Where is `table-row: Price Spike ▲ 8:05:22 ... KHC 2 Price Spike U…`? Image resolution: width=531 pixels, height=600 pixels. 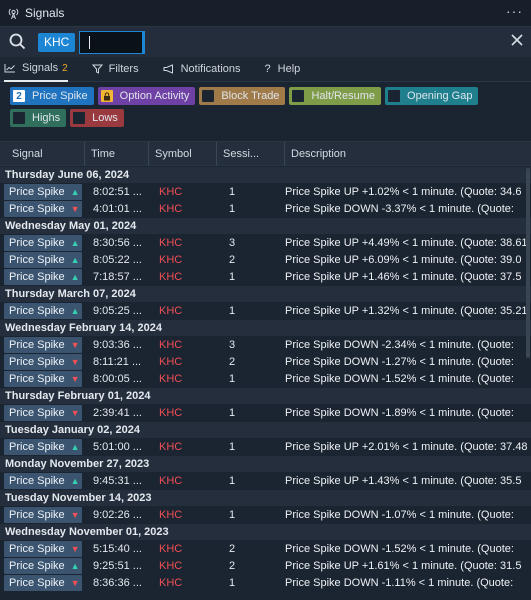
table-row: Price Spike ▲ 8:05:22 ... KHC 2 Price Spike U… is located at coordinates (265, 260).